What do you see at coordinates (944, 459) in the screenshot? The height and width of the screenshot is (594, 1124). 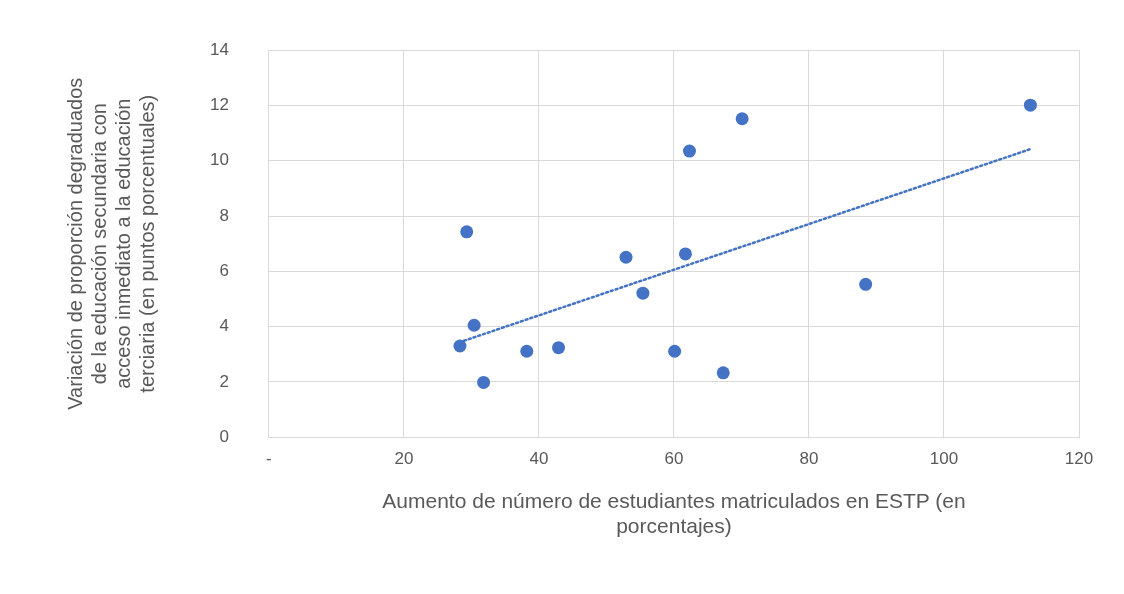 I see `x-tick-label: 100` at bounding box center [944, 459].